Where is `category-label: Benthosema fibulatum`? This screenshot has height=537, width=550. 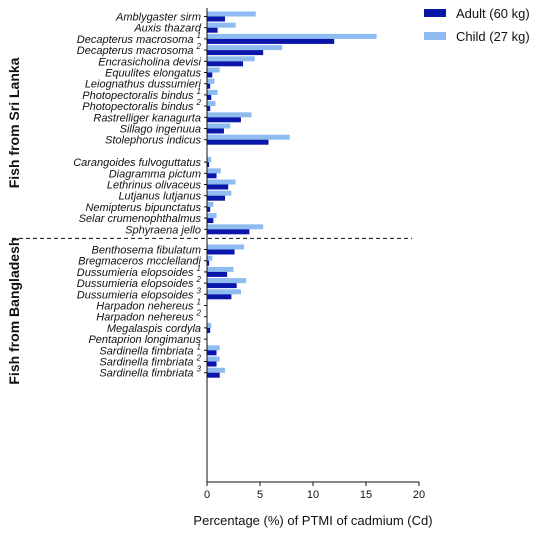 category-label: Benthosema fibulatum is located at coordinates (146, 251).